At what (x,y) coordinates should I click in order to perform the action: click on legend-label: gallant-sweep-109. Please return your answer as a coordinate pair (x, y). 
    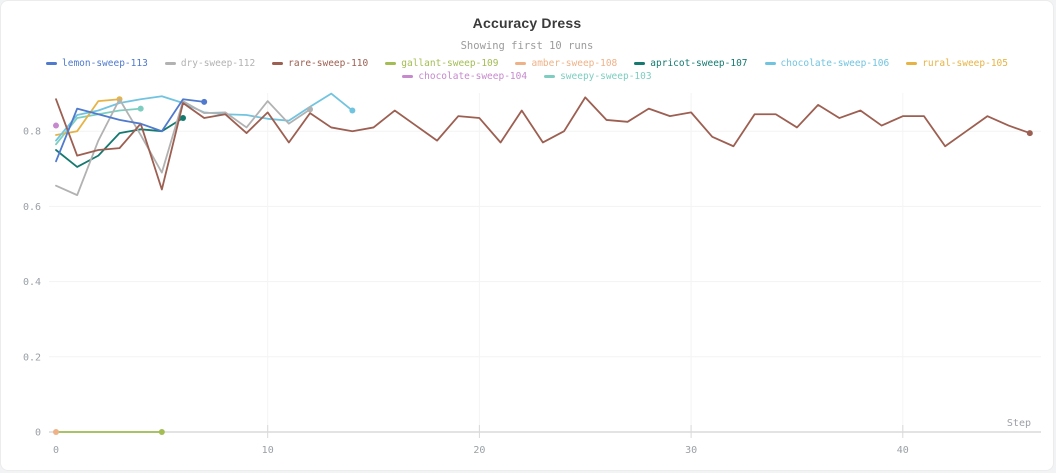
    Looking at the image, I should click on (450, 63).